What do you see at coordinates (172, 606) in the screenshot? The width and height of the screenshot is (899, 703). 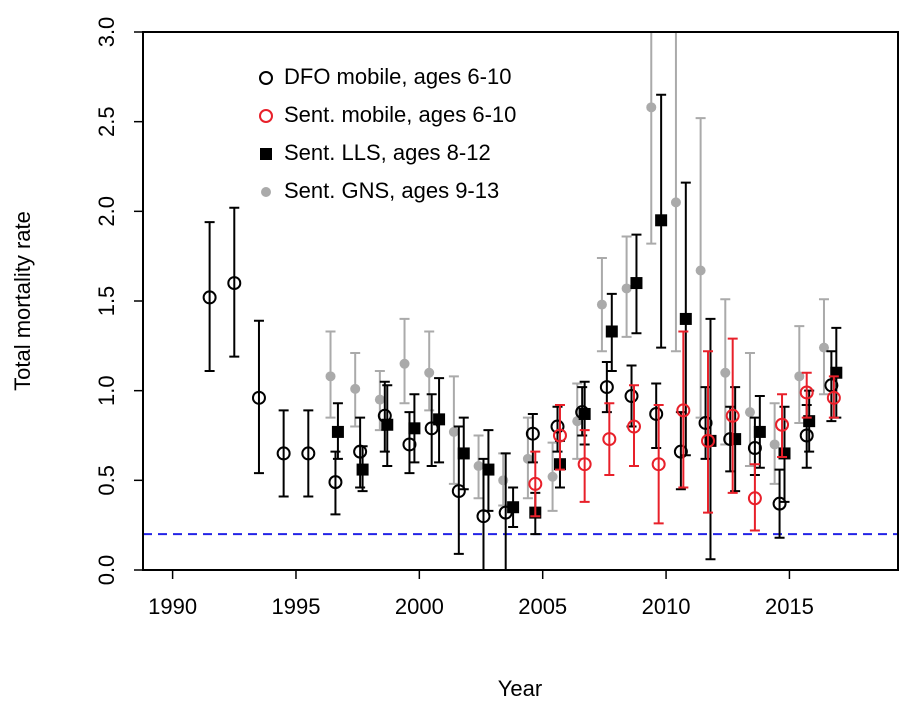 I see `x-tick-label: 1990` at bounding box center [172, 606].